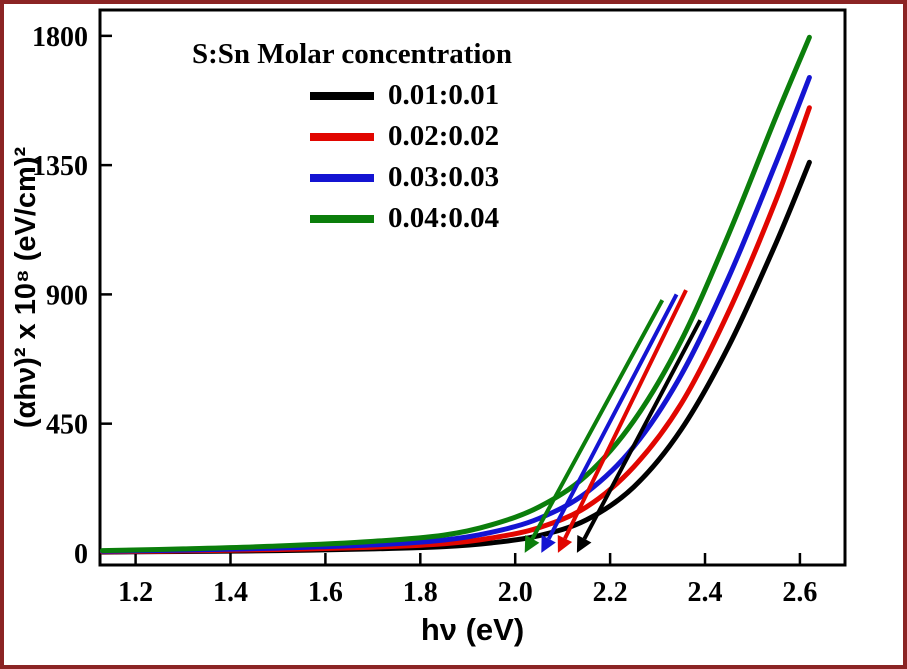 This screenshot has height=669, width=907. I want to click on y-tick-label: 900, so click(67, 295).